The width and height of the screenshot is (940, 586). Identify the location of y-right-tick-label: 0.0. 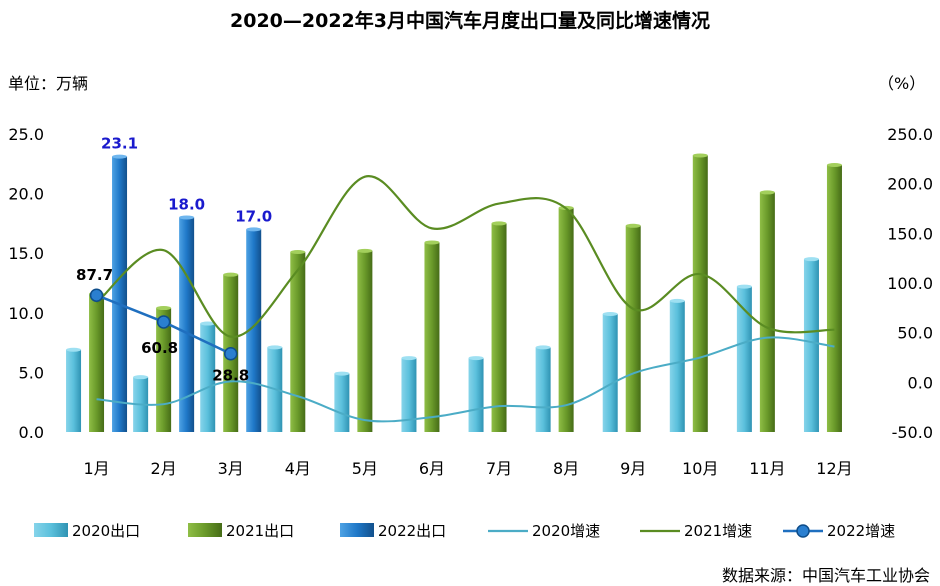
(920, 382).